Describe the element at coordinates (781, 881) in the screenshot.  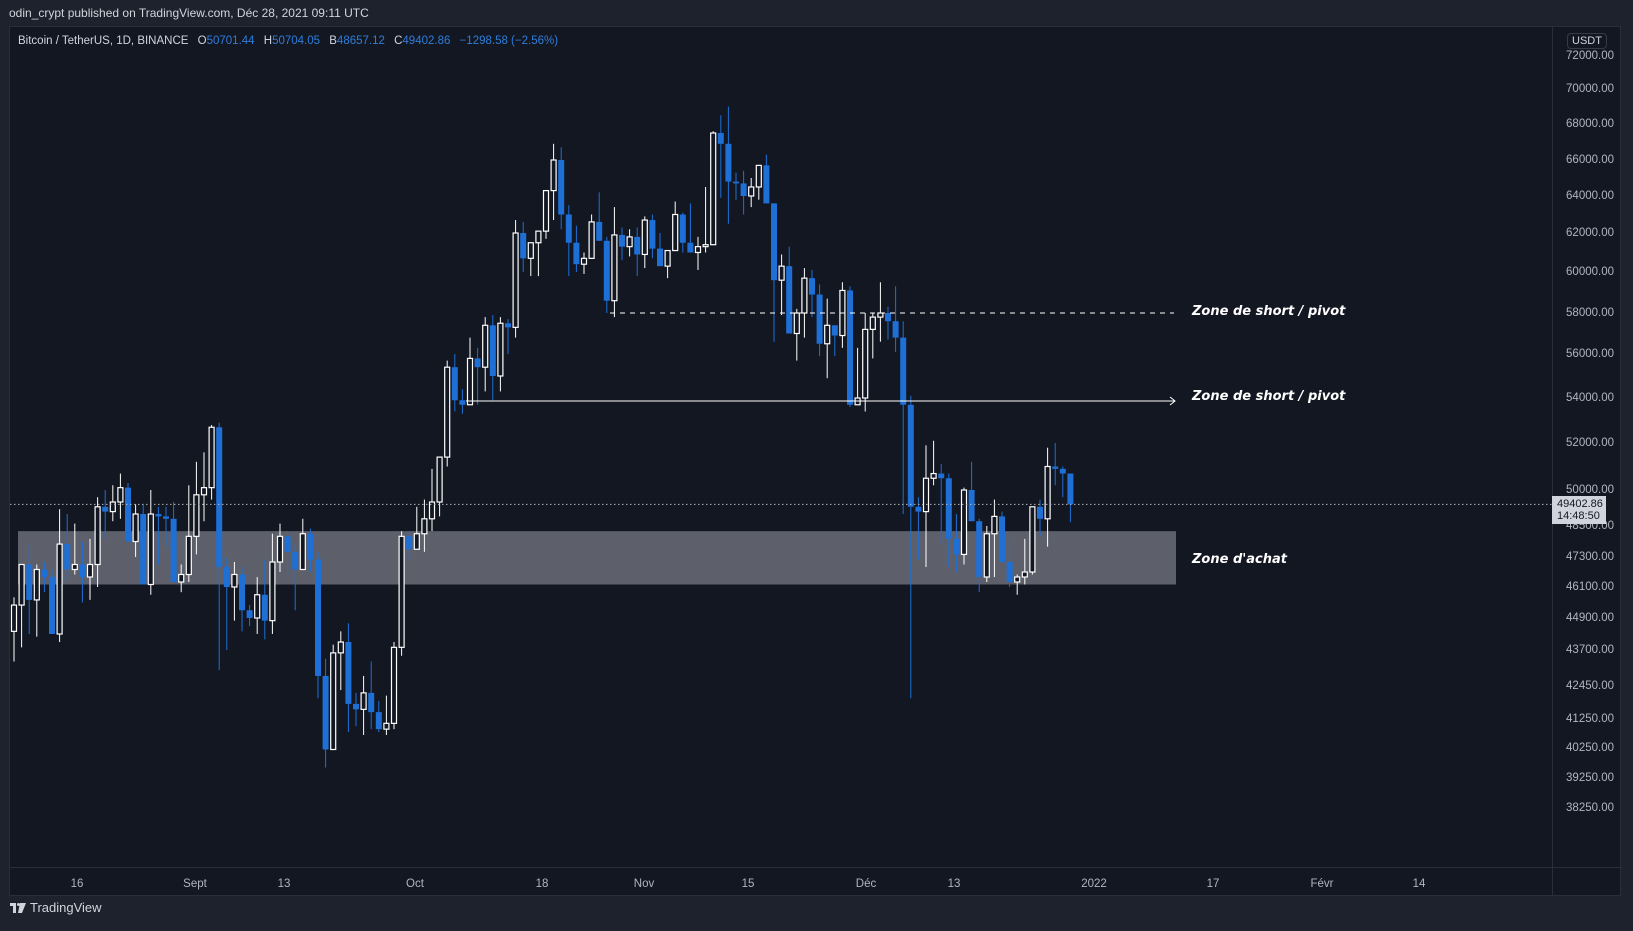
I see `time-axis: 16 Sept 13 Oct 18 Nov 15 Déc 13 2022 17 Févr 14` at that location.